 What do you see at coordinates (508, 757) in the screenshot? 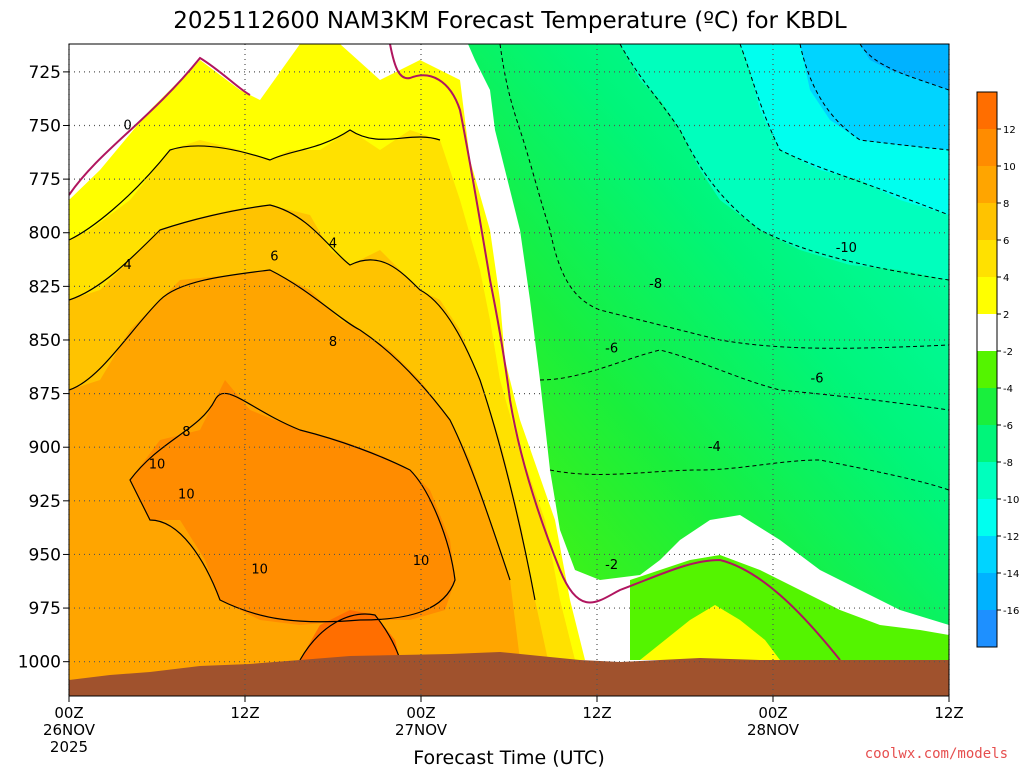
I see `x-axis-label: Forecast Time (UTC)` at bounding box center [508, 757].